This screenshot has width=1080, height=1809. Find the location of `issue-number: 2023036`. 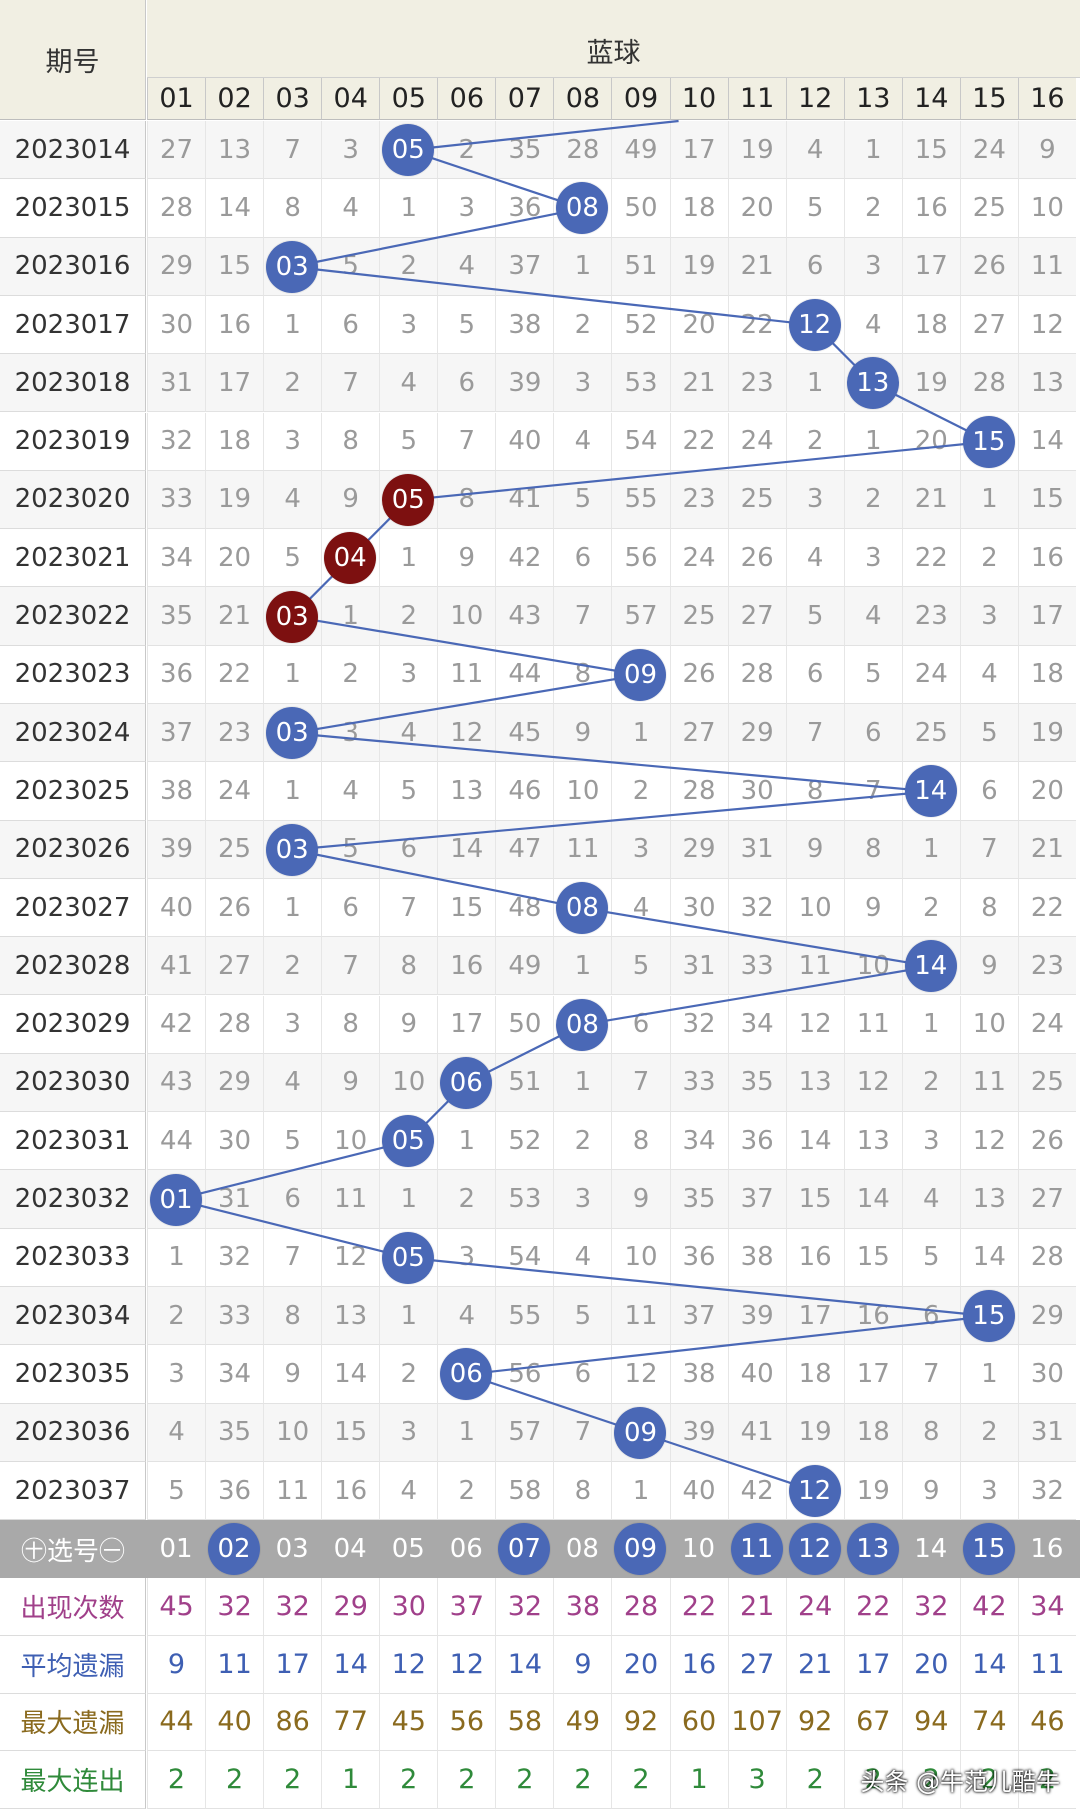

issue-number: 2023036 is located at coordinates (73, 1432).